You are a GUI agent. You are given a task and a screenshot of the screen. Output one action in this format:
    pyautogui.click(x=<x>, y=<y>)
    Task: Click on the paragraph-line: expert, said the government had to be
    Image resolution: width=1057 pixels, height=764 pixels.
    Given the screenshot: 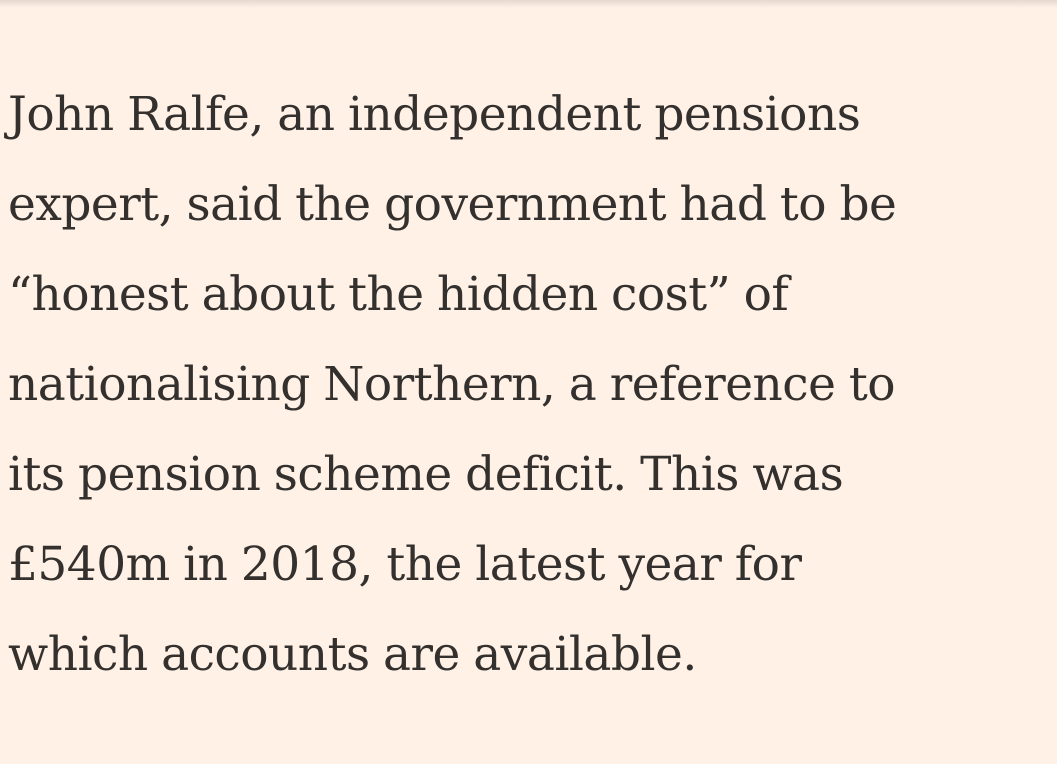 What is the action you would take?
    pyautogui.click(x=452, y=204)
    